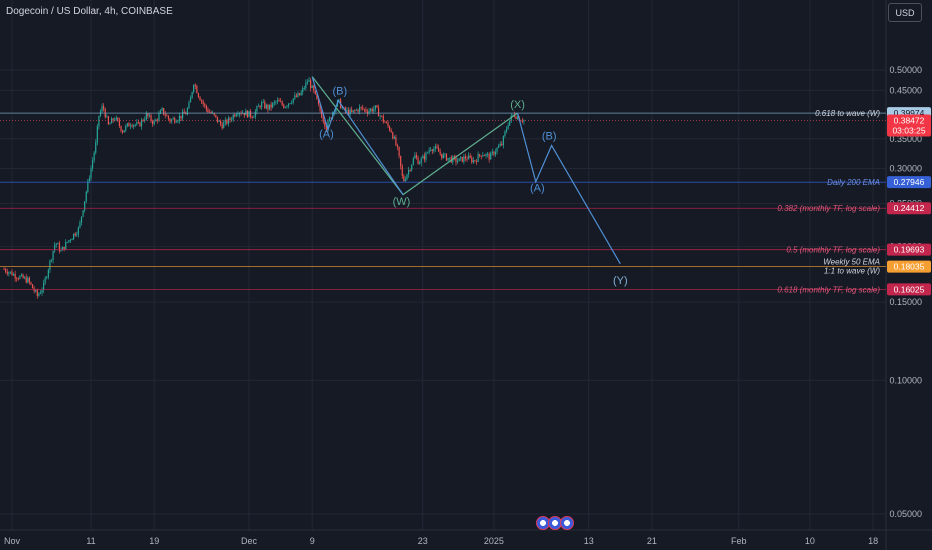  What do you see at coordinates (905, 12) in the screenshot?
I see `currency-button: USD` at bounding box center [905, 12].